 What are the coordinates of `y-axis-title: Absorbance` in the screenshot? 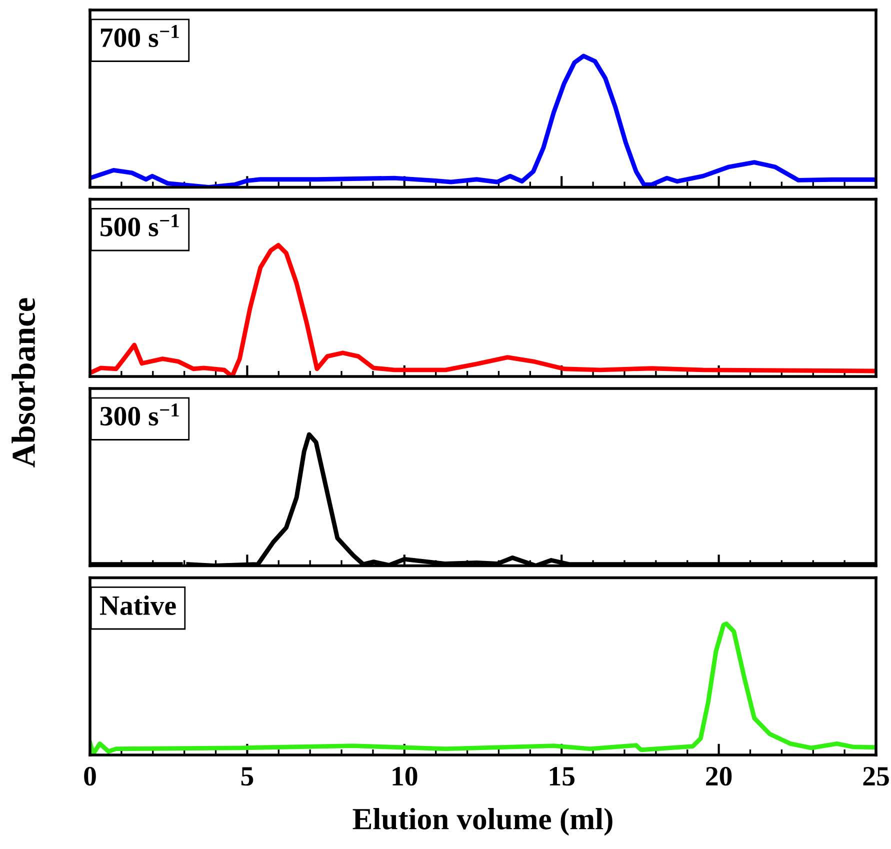 It's located at (24, 383).